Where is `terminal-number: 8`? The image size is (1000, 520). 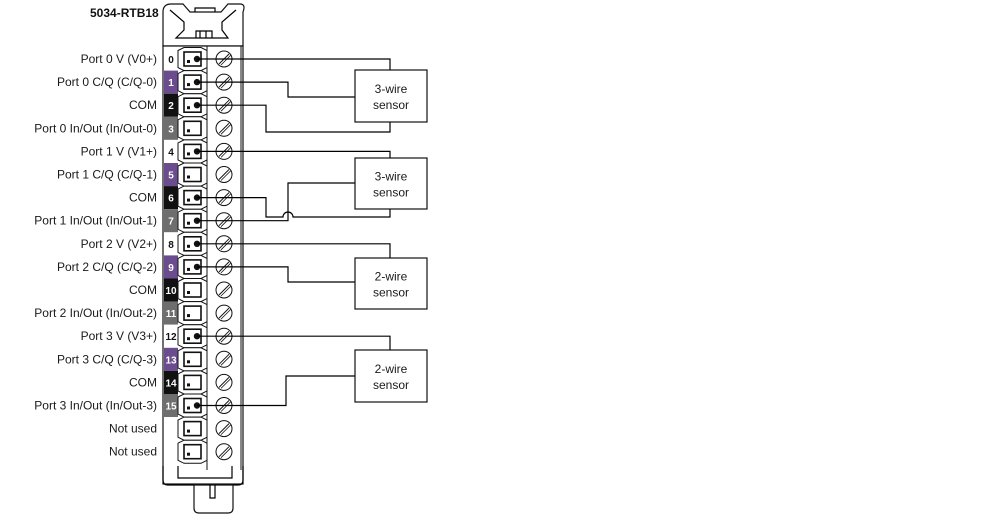
terminal-number: 8 is located at coordinates (171, 245).